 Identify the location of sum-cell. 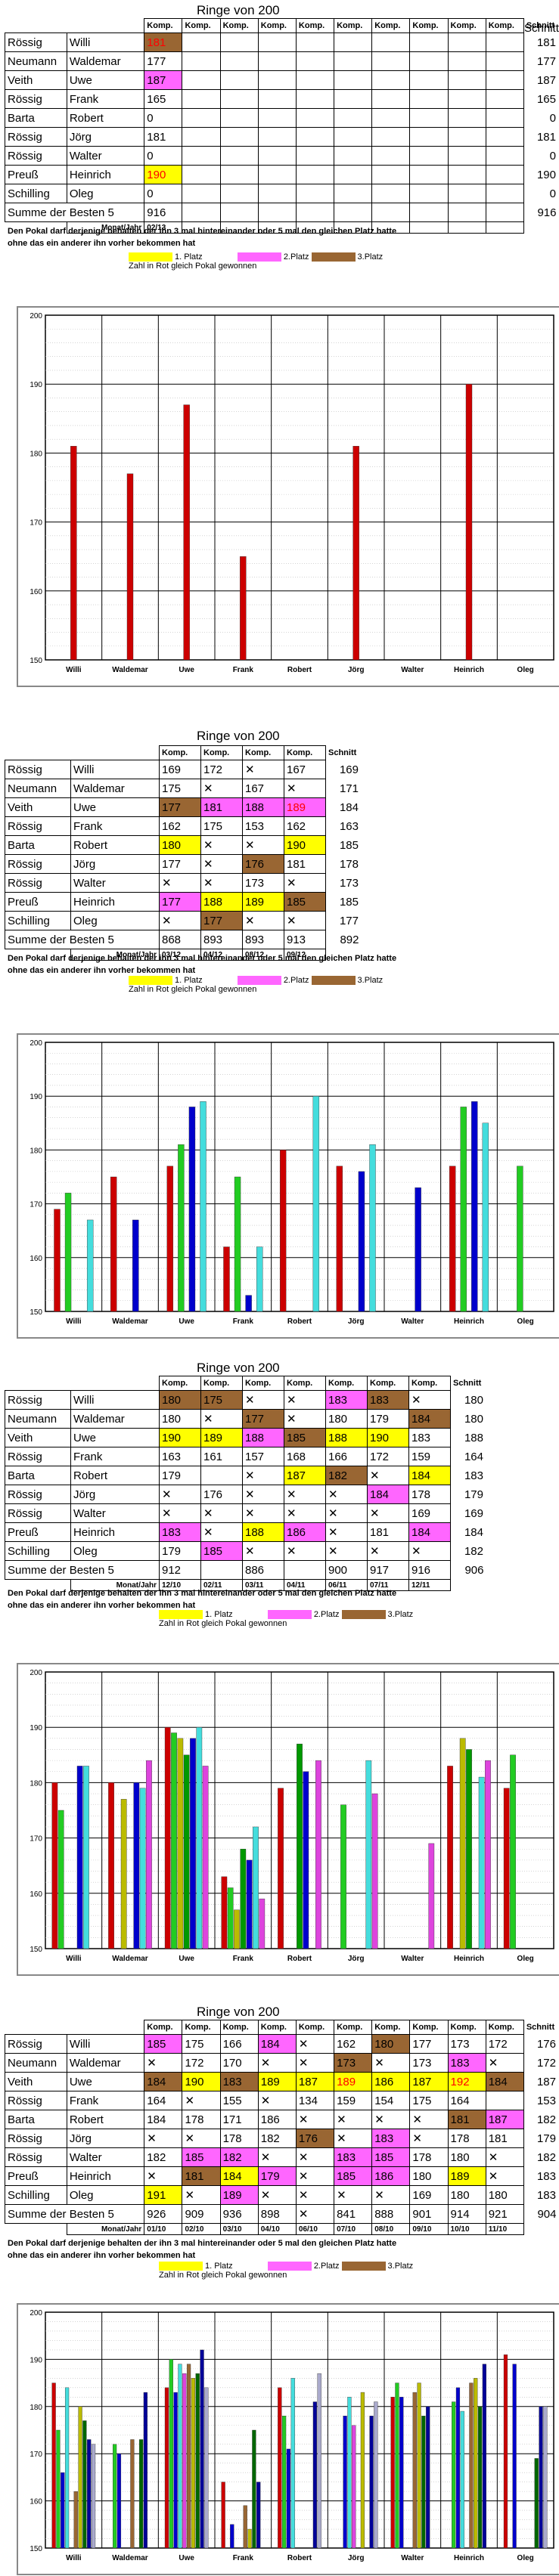
(305, 1570).